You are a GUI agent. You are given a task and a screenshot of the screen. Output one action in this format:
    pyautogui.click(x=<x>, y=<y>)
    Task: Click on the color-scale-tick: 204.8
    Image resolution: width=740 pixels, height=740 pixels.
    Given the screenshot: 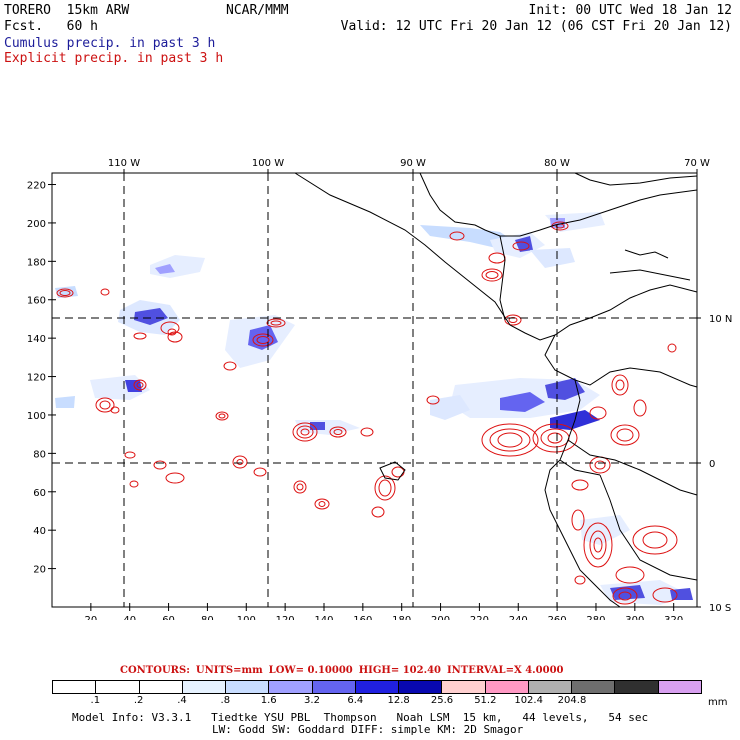 What is the action you would take?
    pyautogui.click(x=572, y=700)
    